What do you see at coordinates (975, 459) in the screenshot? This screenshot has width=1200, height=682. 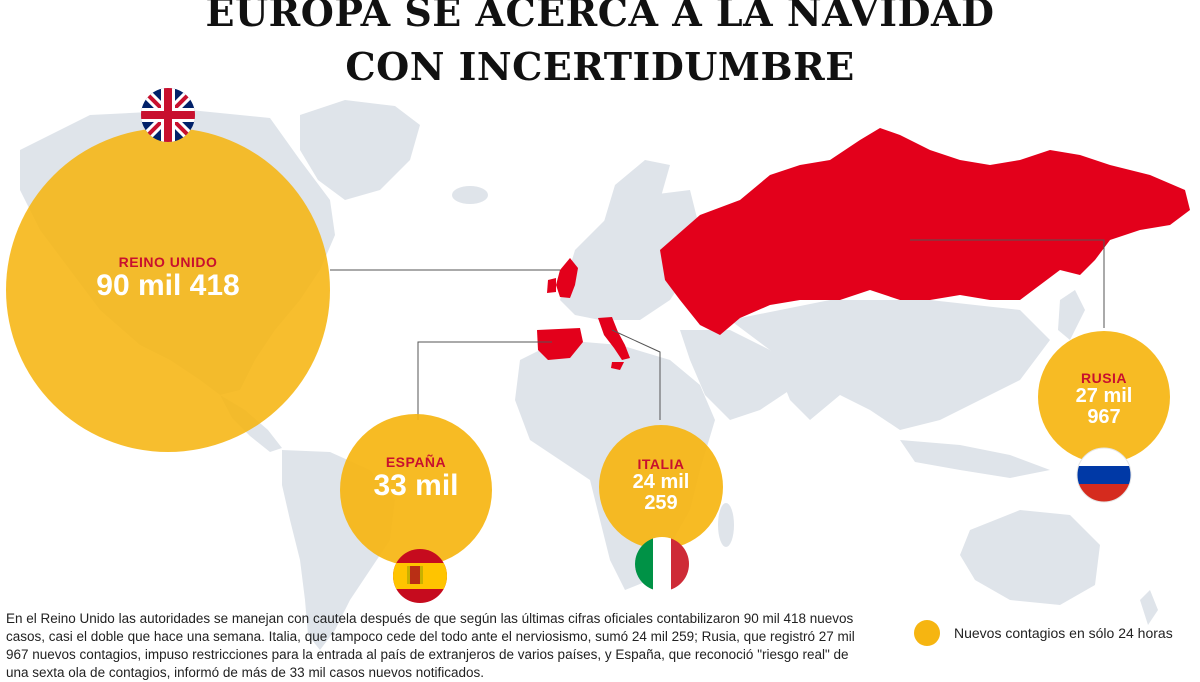 I see `southeast-asia` at bounding box center [975, 459].